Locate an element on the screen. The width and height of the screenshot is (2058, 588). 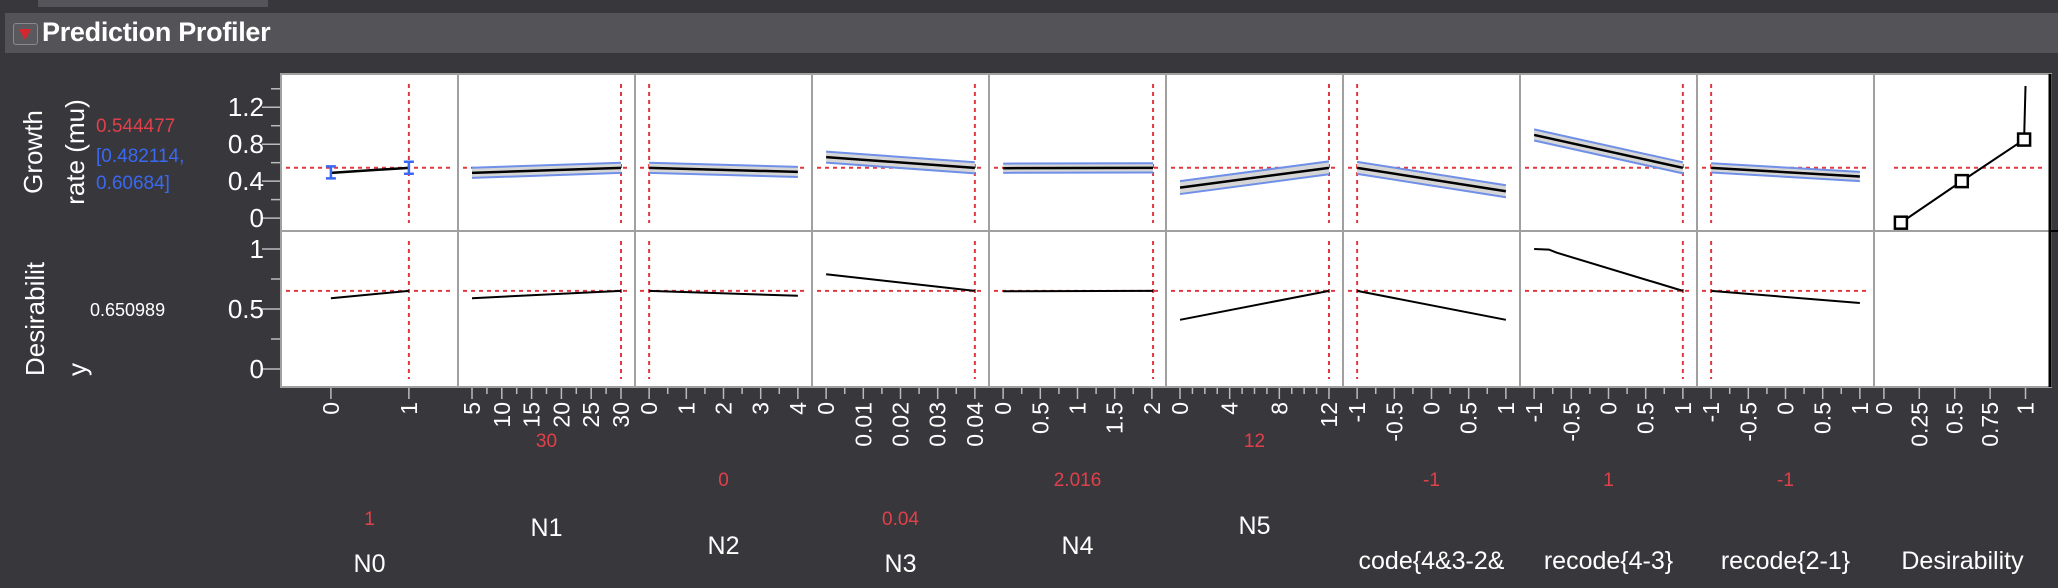
factor-name: recode{4-3} is located at coordinates (1608, 561).